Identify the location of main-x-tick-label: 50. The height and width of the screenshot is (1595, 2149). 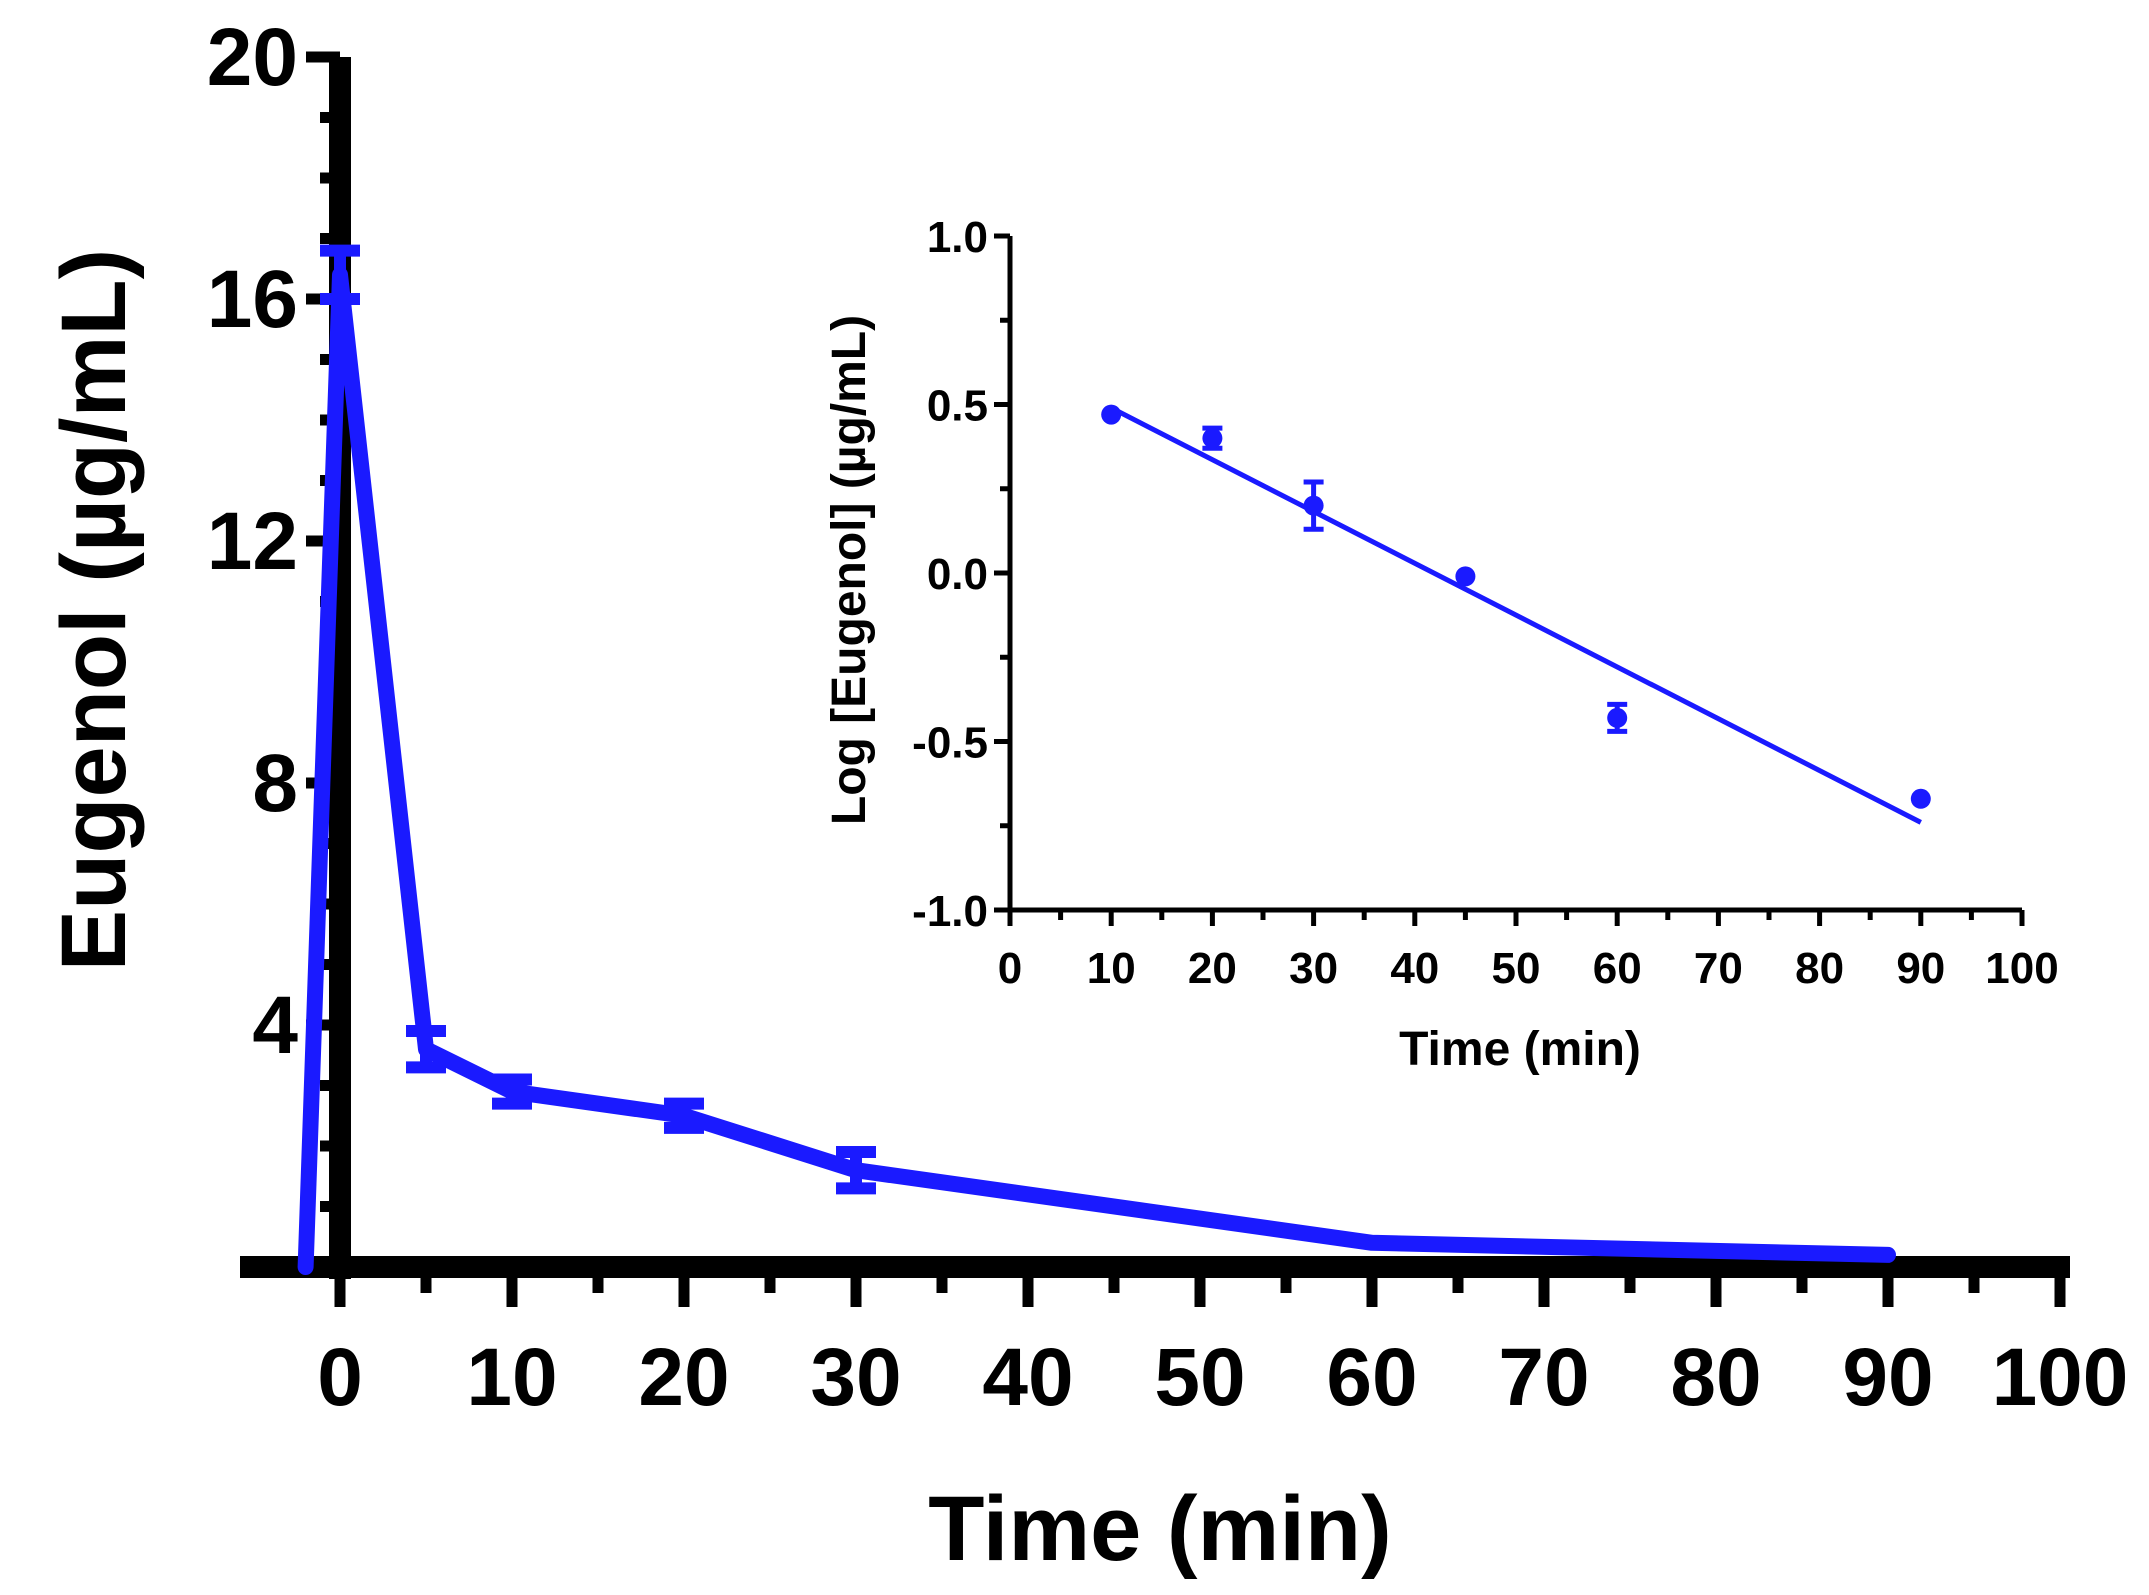
(1199, 1377).